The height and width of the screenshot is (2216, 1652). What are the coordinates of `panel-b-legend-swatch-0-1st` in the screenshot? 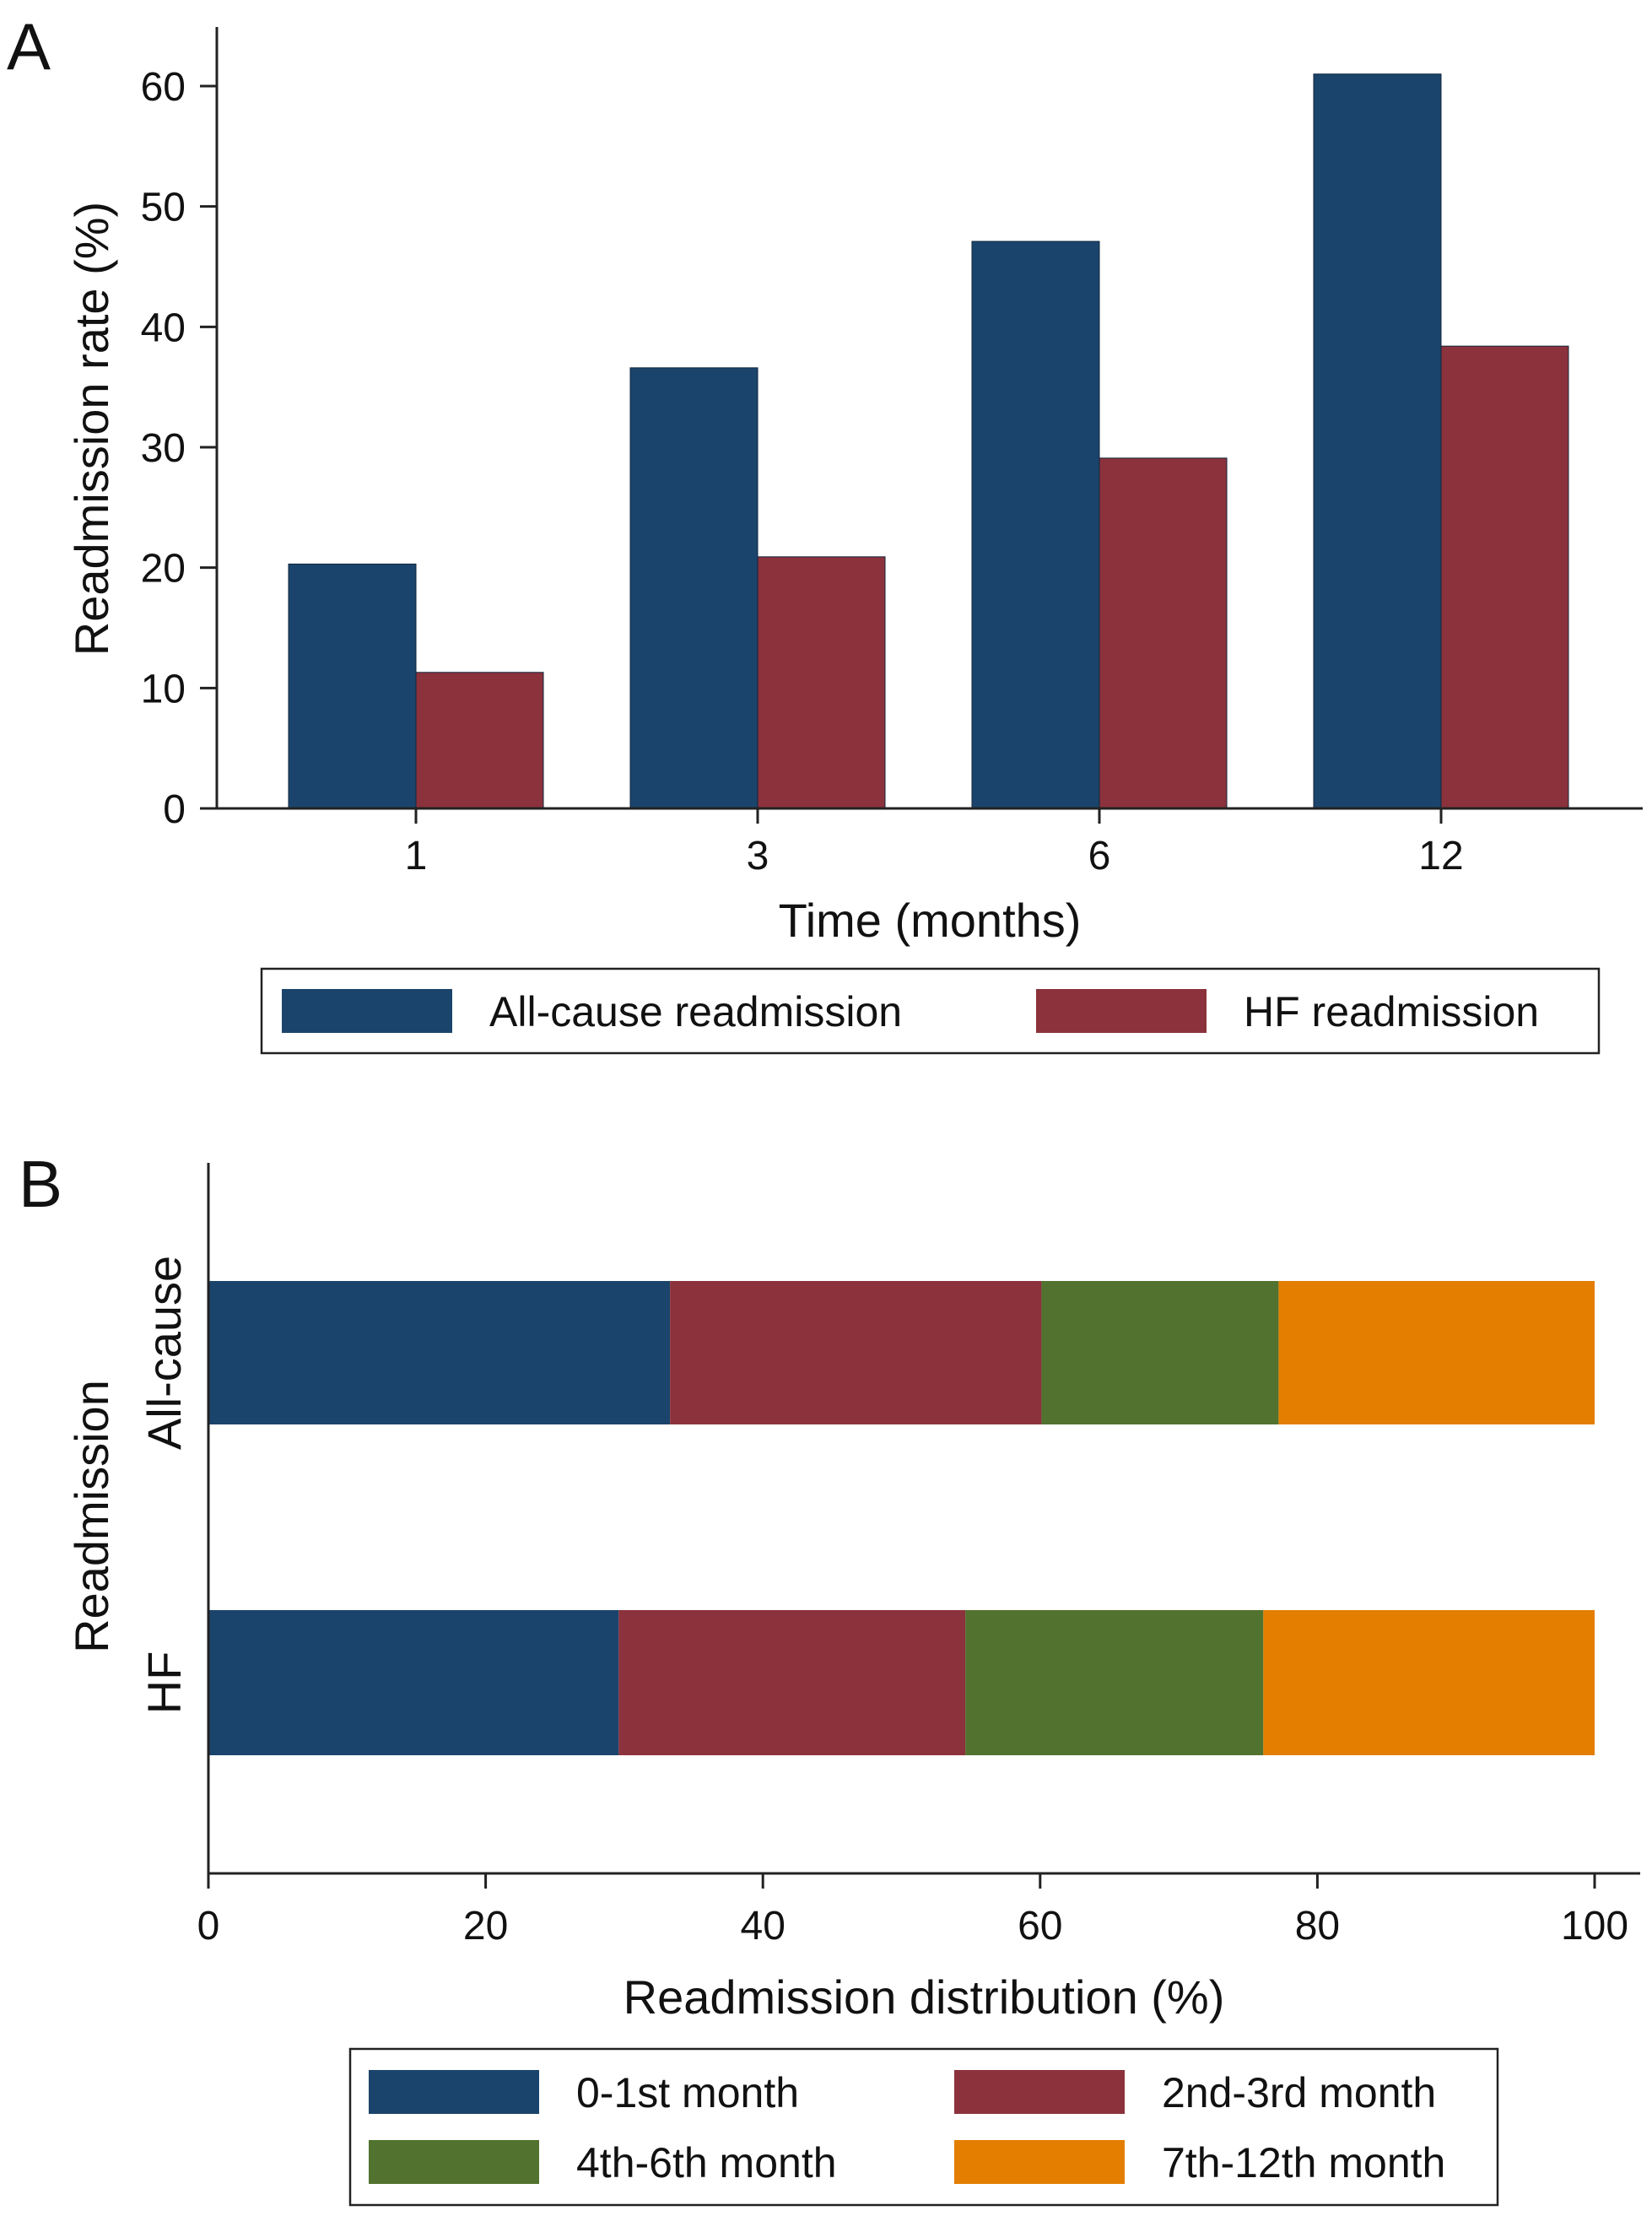 It's located at (454, 2092).